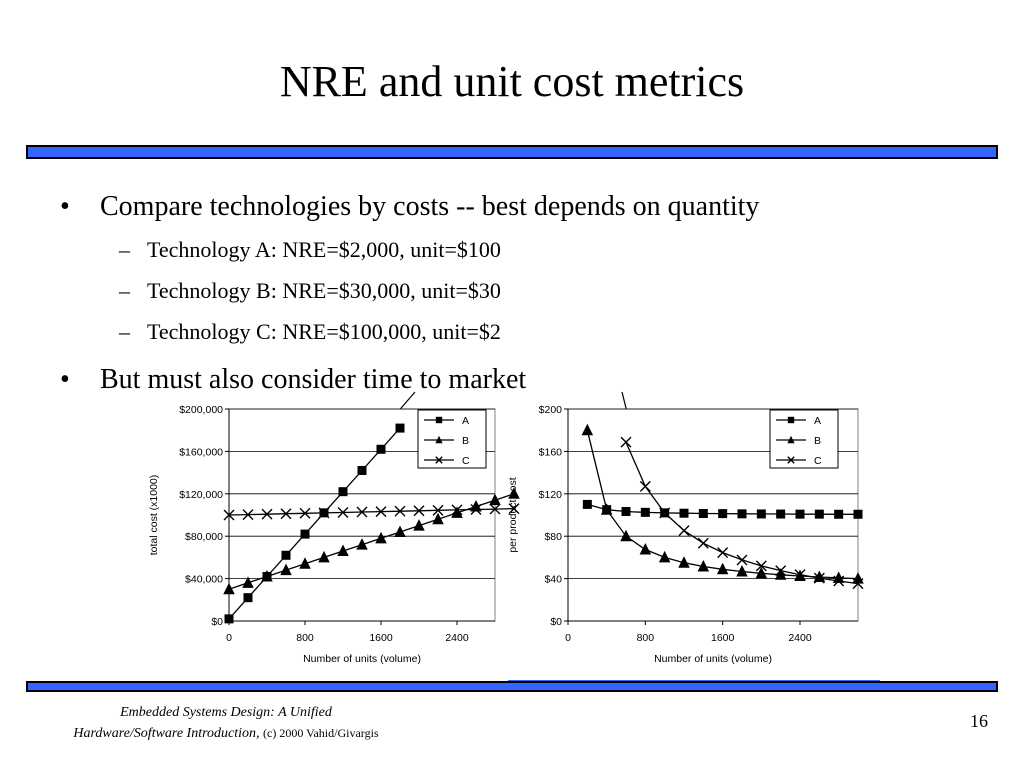 Image resolution: width=1024 pixels, height=768 pixels. What do you see at coordinates (551, 452) in the screenshot?
I see `y-tick-label: $160` at bounding box center [551, 452].